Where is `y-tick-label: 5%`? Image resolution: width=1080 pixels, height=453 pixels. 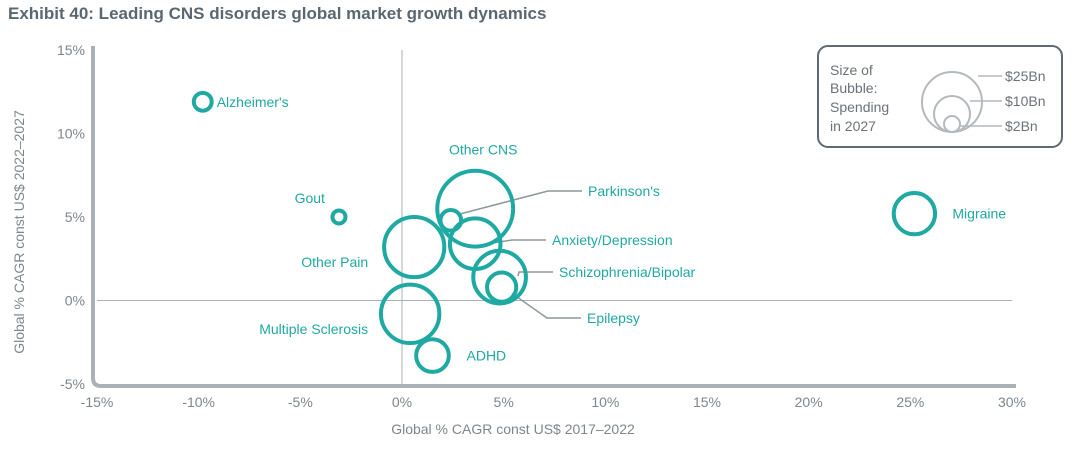 y-tick-label: 5% is located at coordinates (75, 217).